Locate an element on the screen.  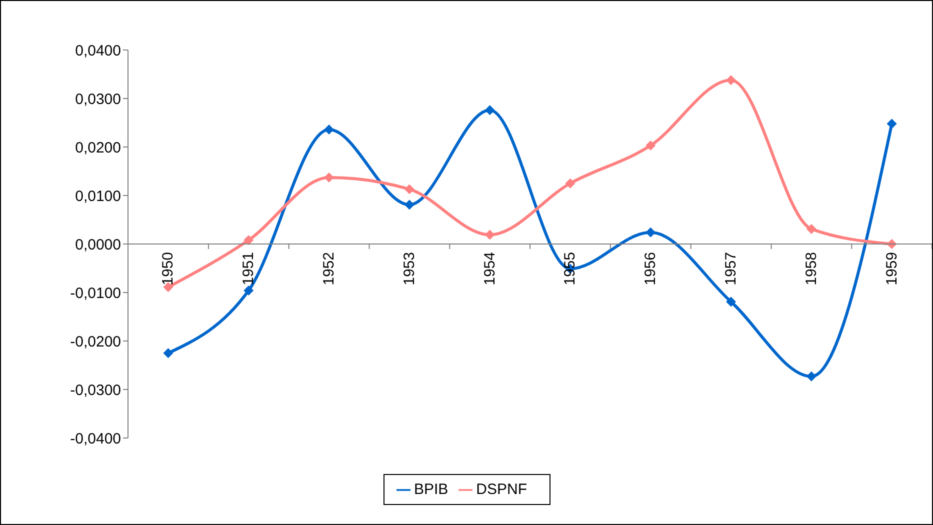
y-tick-label: 0,0100 is located at coordinates (98, 196).